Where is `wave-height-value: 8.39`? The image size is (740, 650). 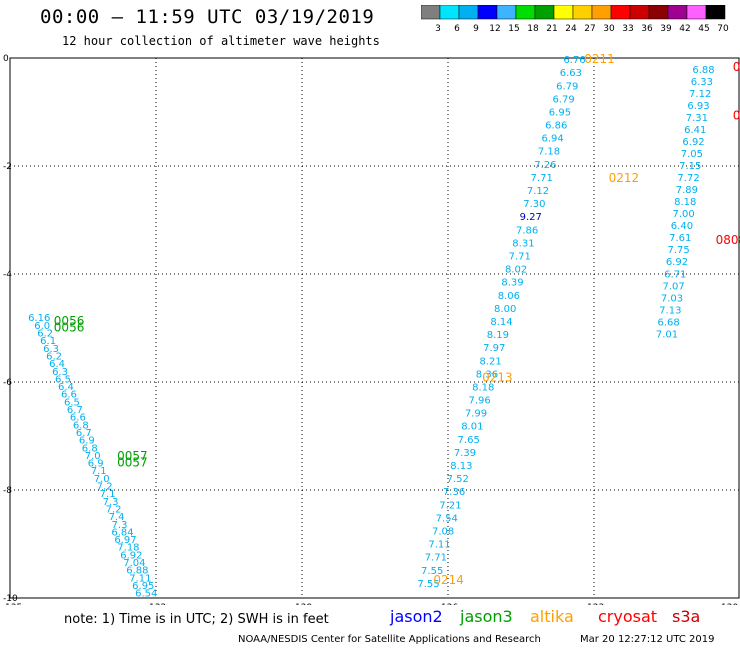 wave-height-value: 8.39 is located at coordinates (512, 283).